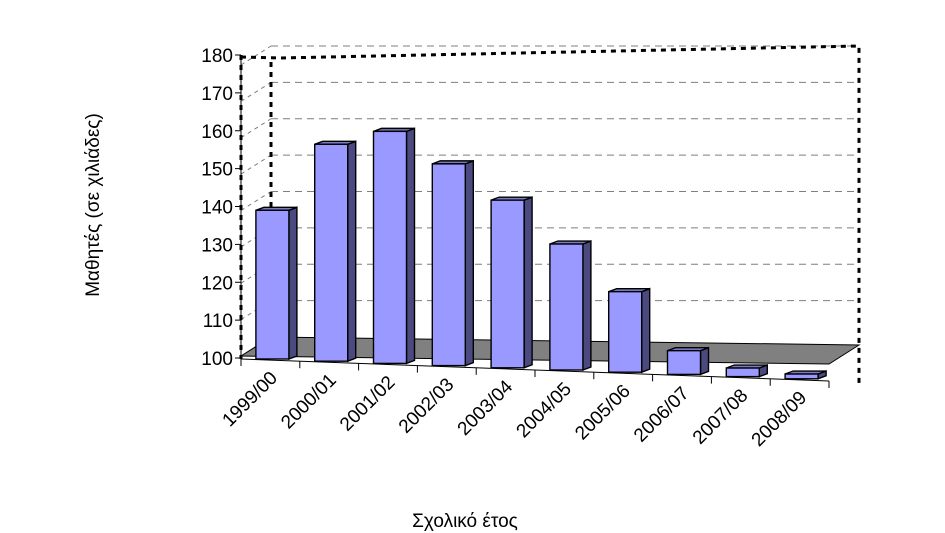  Describe the element at coordinates (217, 132) in the screenshot. I see `y-tick-label: 160` at that location.